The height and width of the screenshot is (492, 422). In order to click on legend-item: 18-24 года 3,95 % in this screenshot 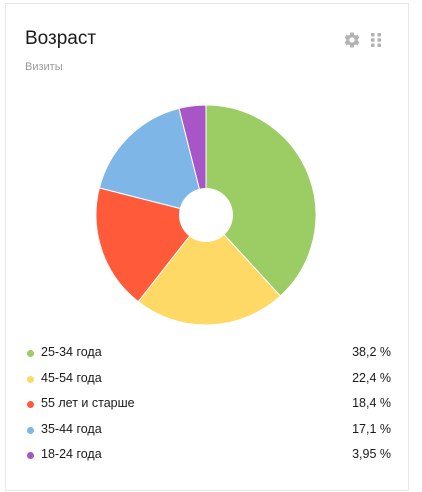, I will do `click(206, 459)`.